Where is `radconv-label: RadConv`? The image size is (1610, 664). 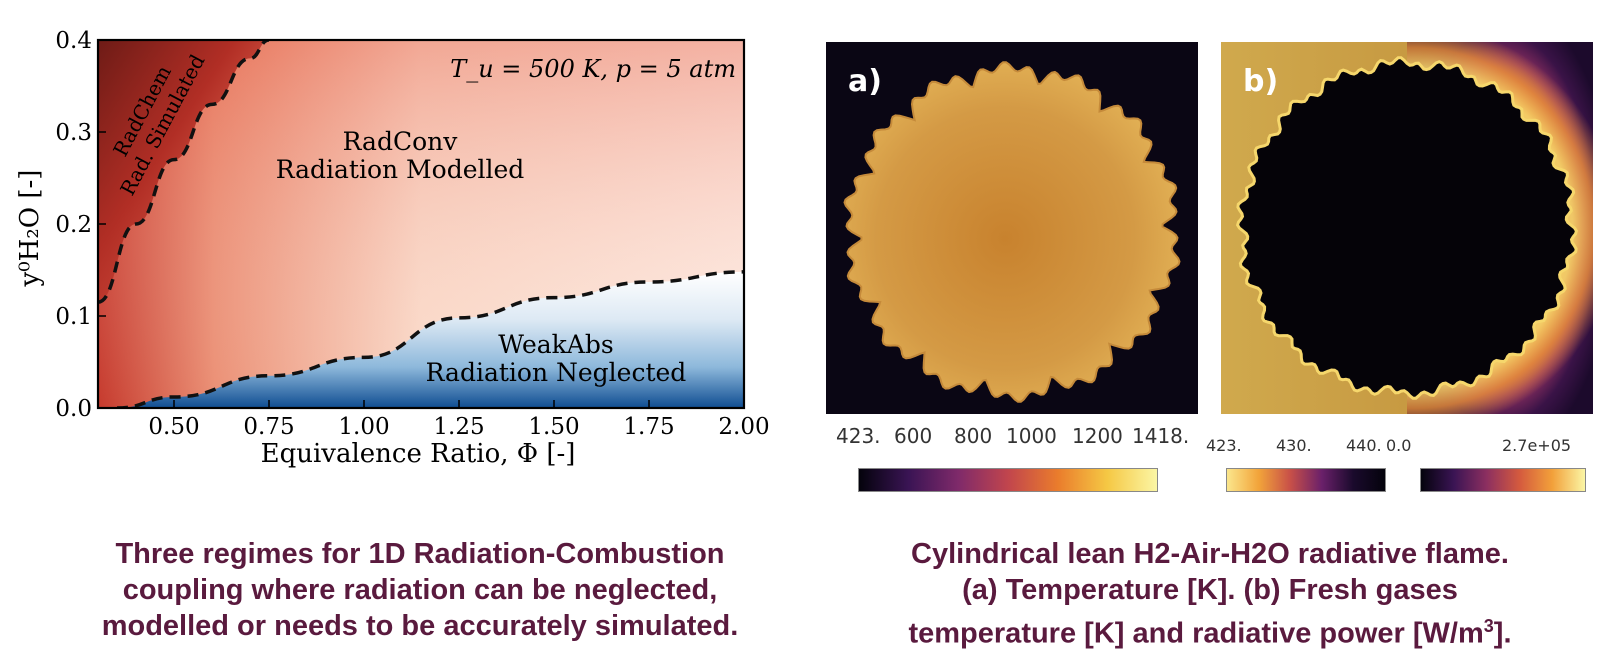
radconv-label: RadConv is located at coordinates (401, 141).